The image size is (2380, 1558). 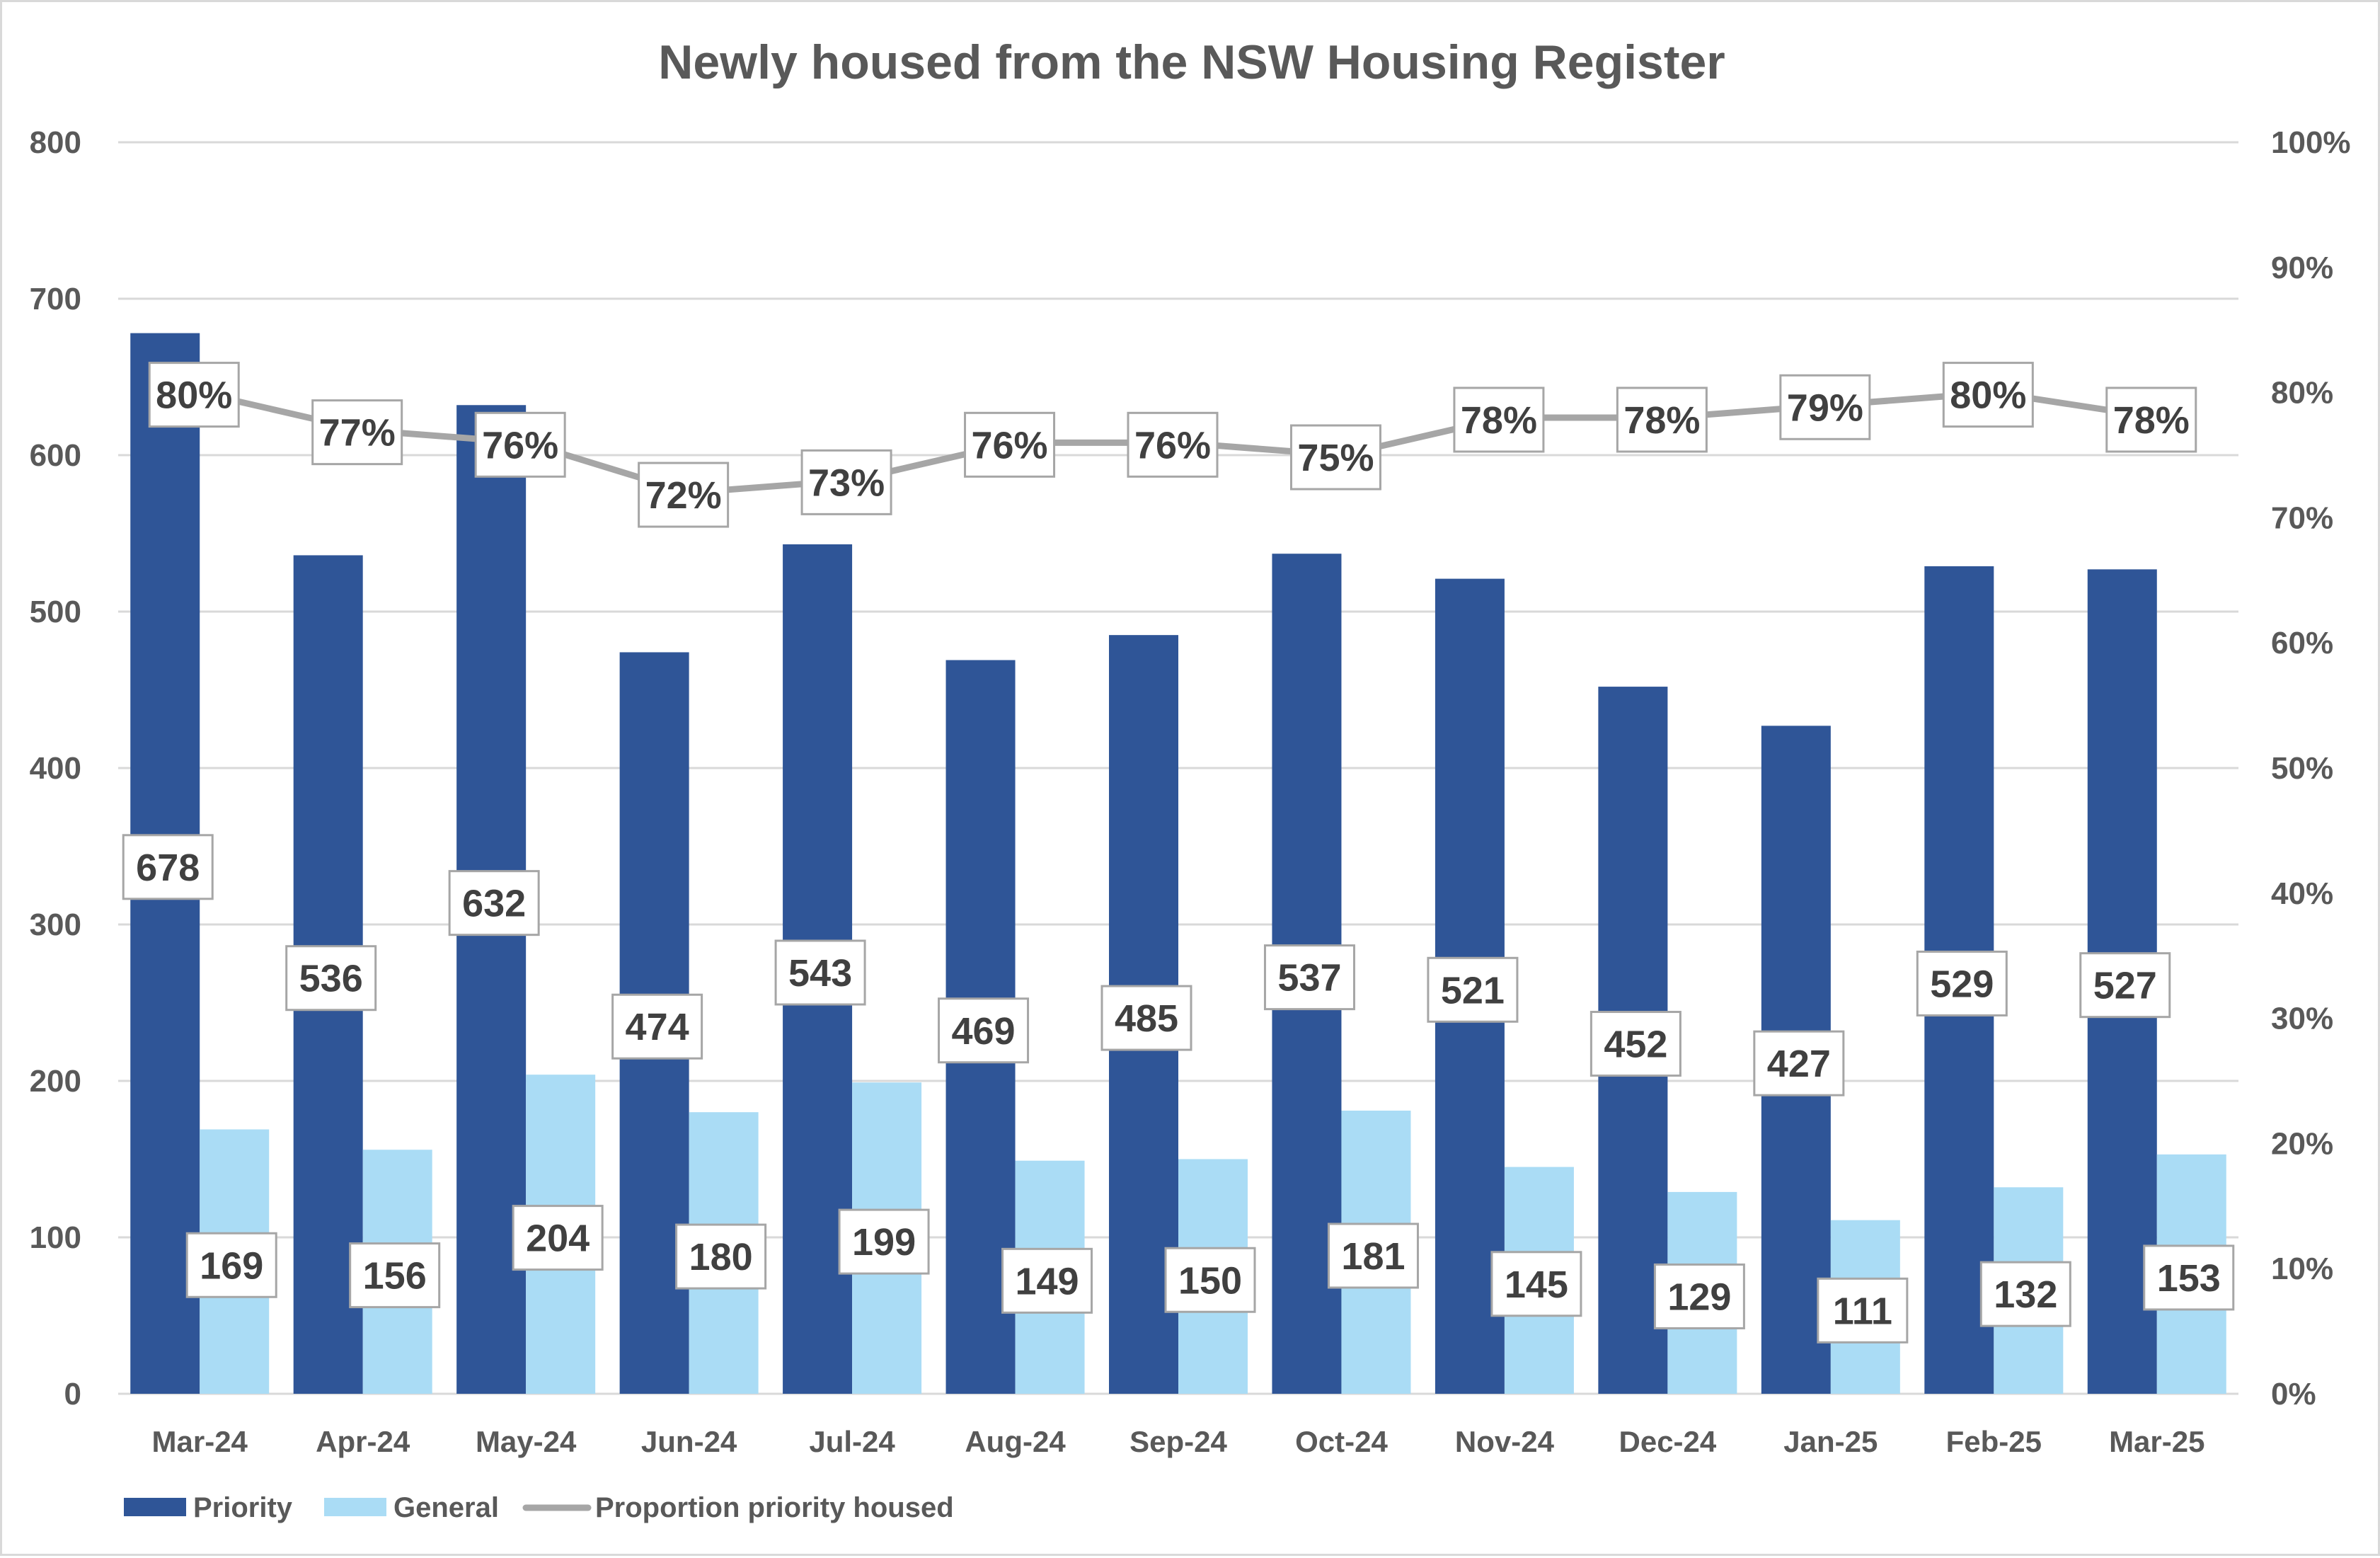 What do you see at coordinates (1635, 1045) in the screenshot?
I see `priority-data-label: 452` at bounding box center [1635, 1045].